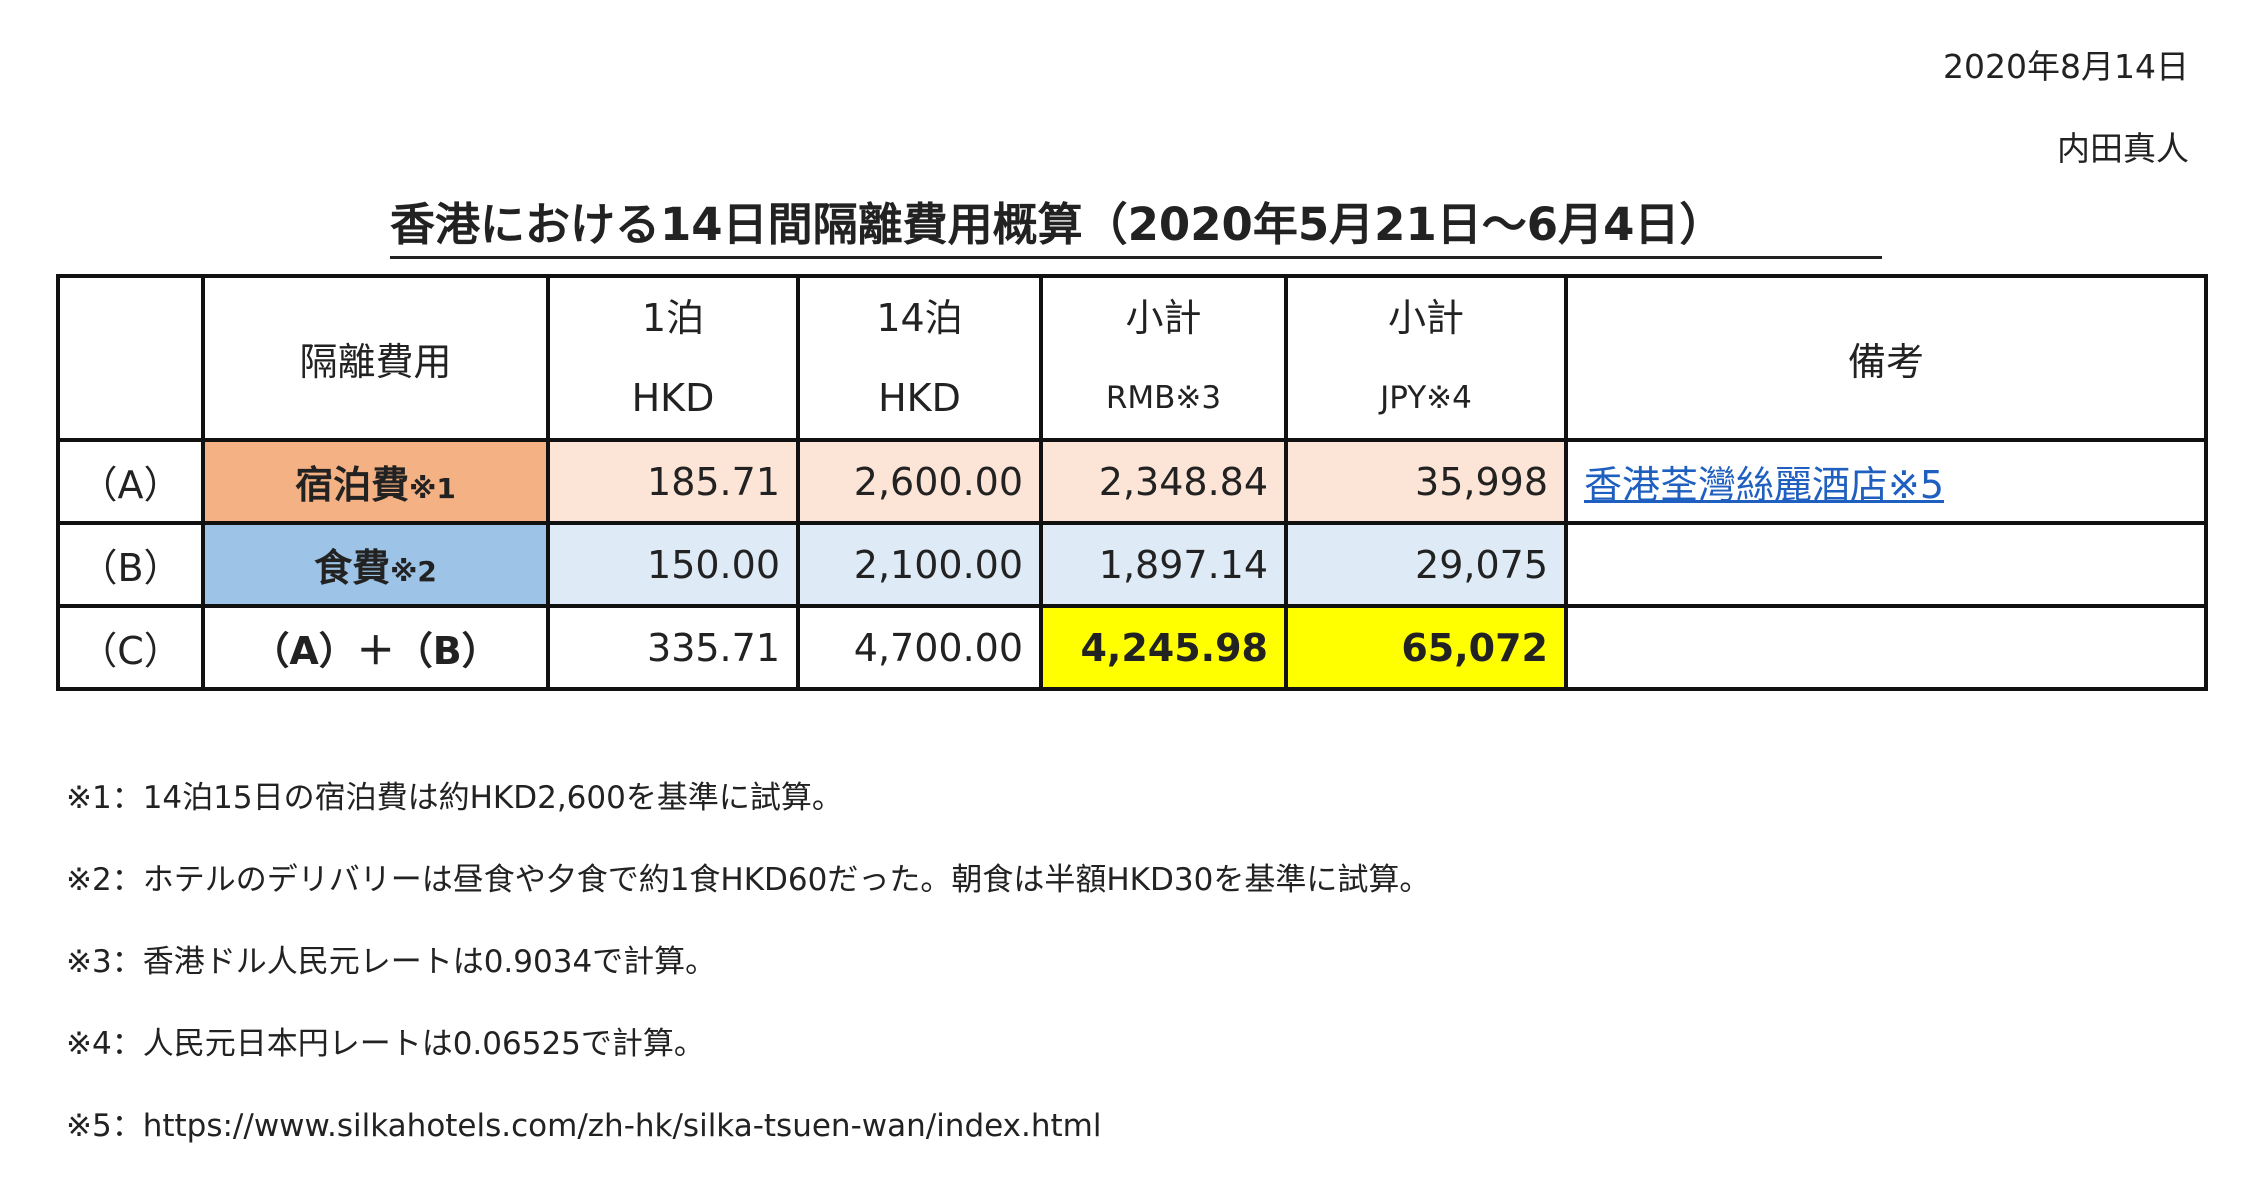  I want to click on header-remarks: 備考, so click(1886, 358).